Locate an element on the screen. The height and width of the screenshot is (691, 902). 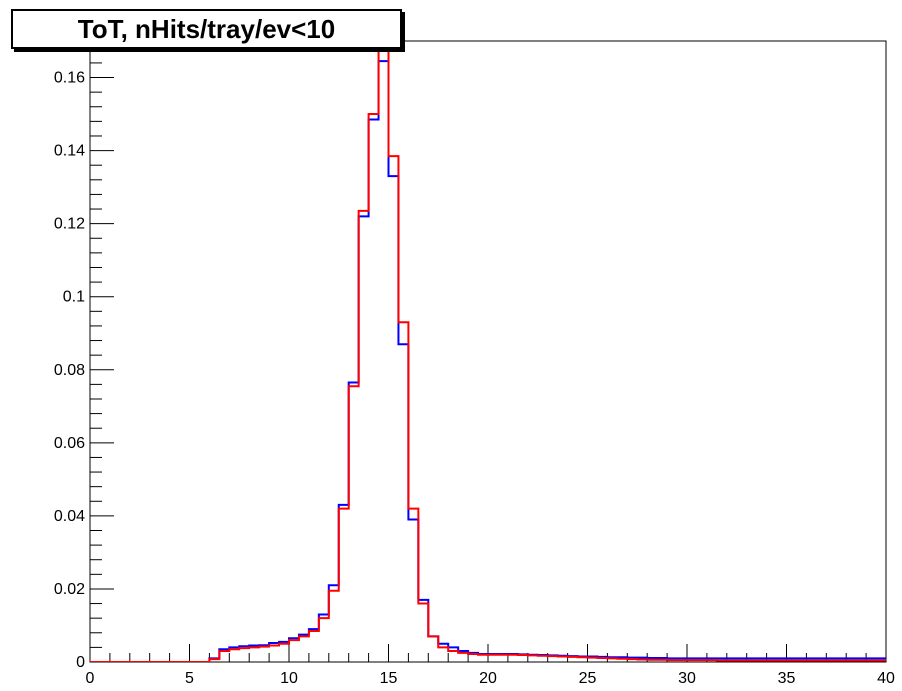
y-tick-label: 0.14 is located at coordinates (69, 151).